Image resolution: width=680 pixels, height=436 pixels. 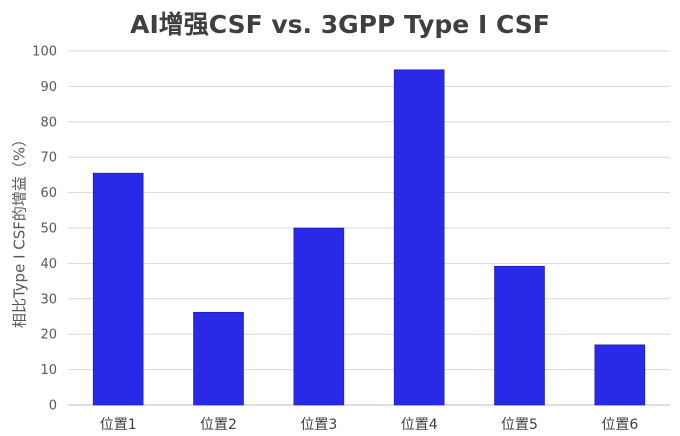 I want to click on x-tick-label: 位置6, so click(x=619, y=425).